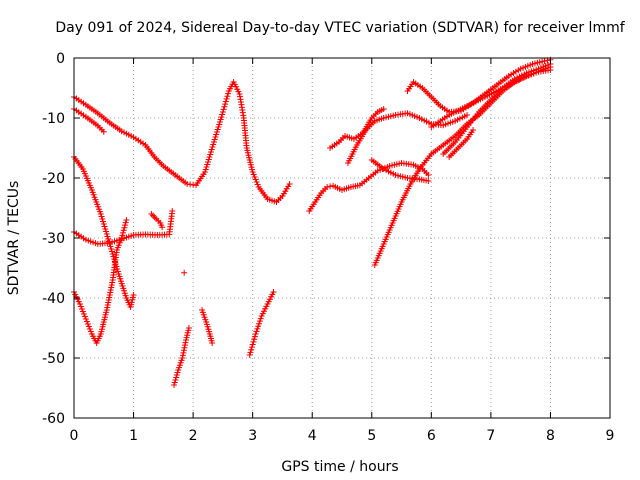  I want to click on series-arc-a, so click(182, 142).